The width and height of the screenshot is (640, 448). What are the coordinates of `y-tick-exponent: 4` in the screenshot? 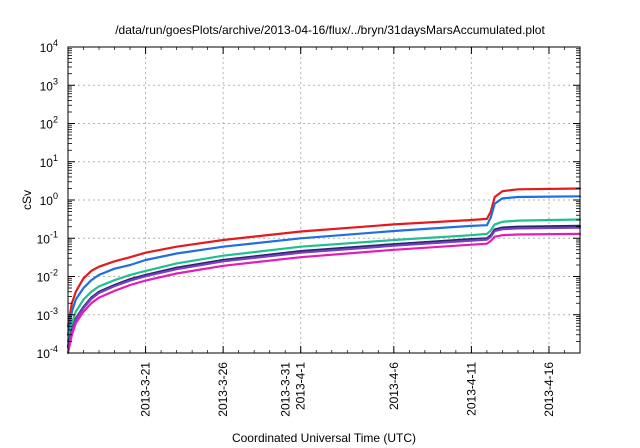 It's located at (55, 43).